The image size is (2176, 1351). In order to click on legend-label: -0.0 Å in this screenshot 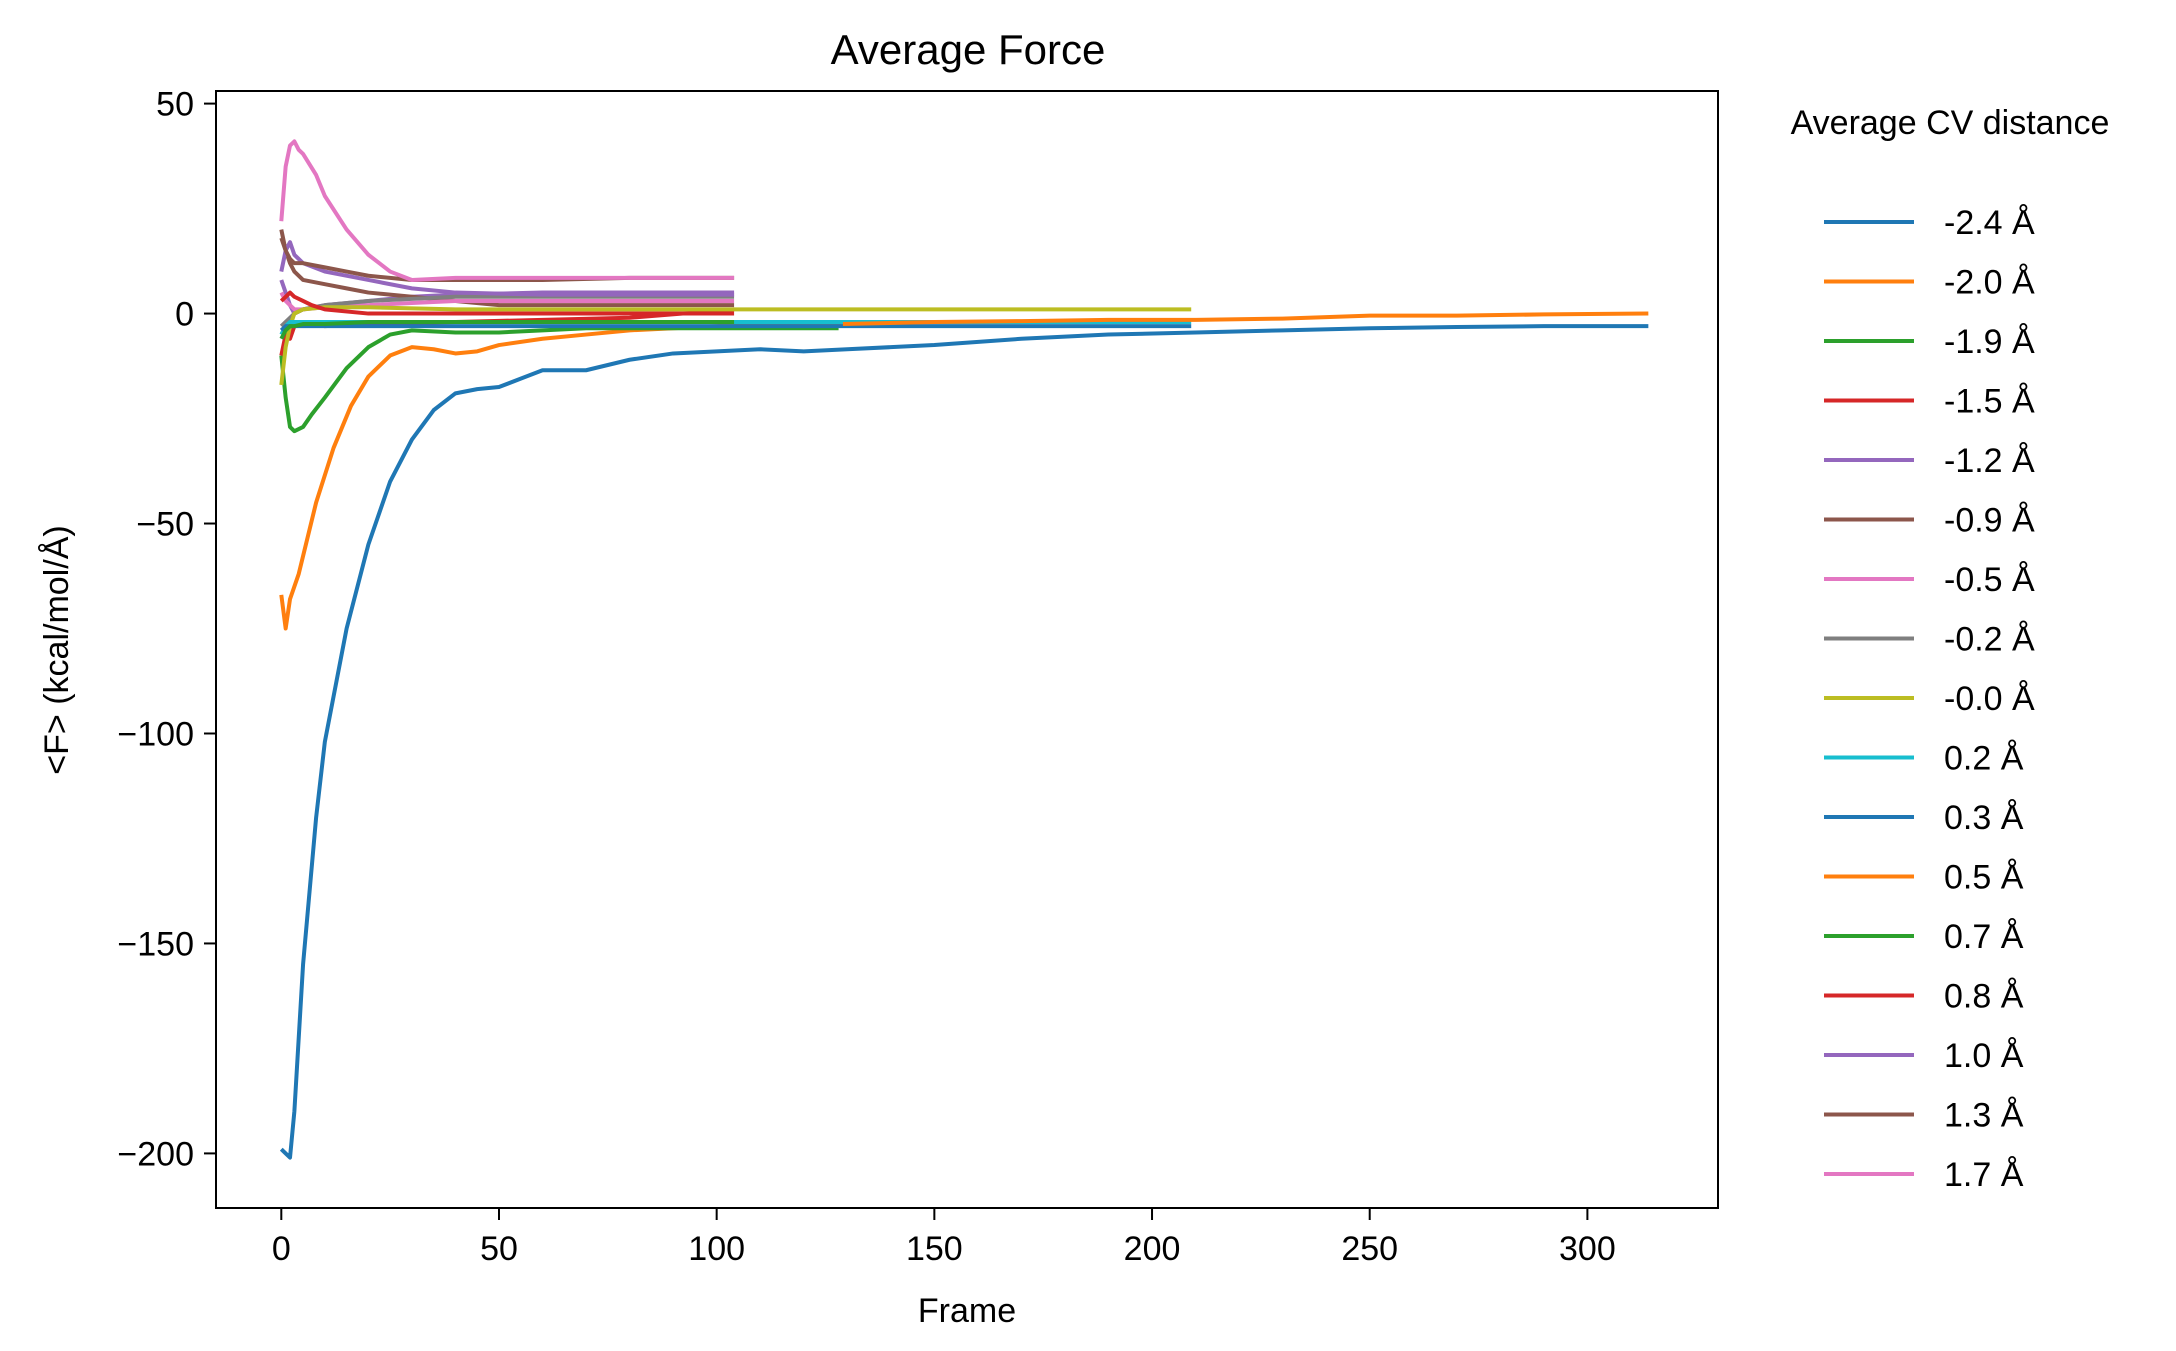, I will do `click(1989, 699)`.